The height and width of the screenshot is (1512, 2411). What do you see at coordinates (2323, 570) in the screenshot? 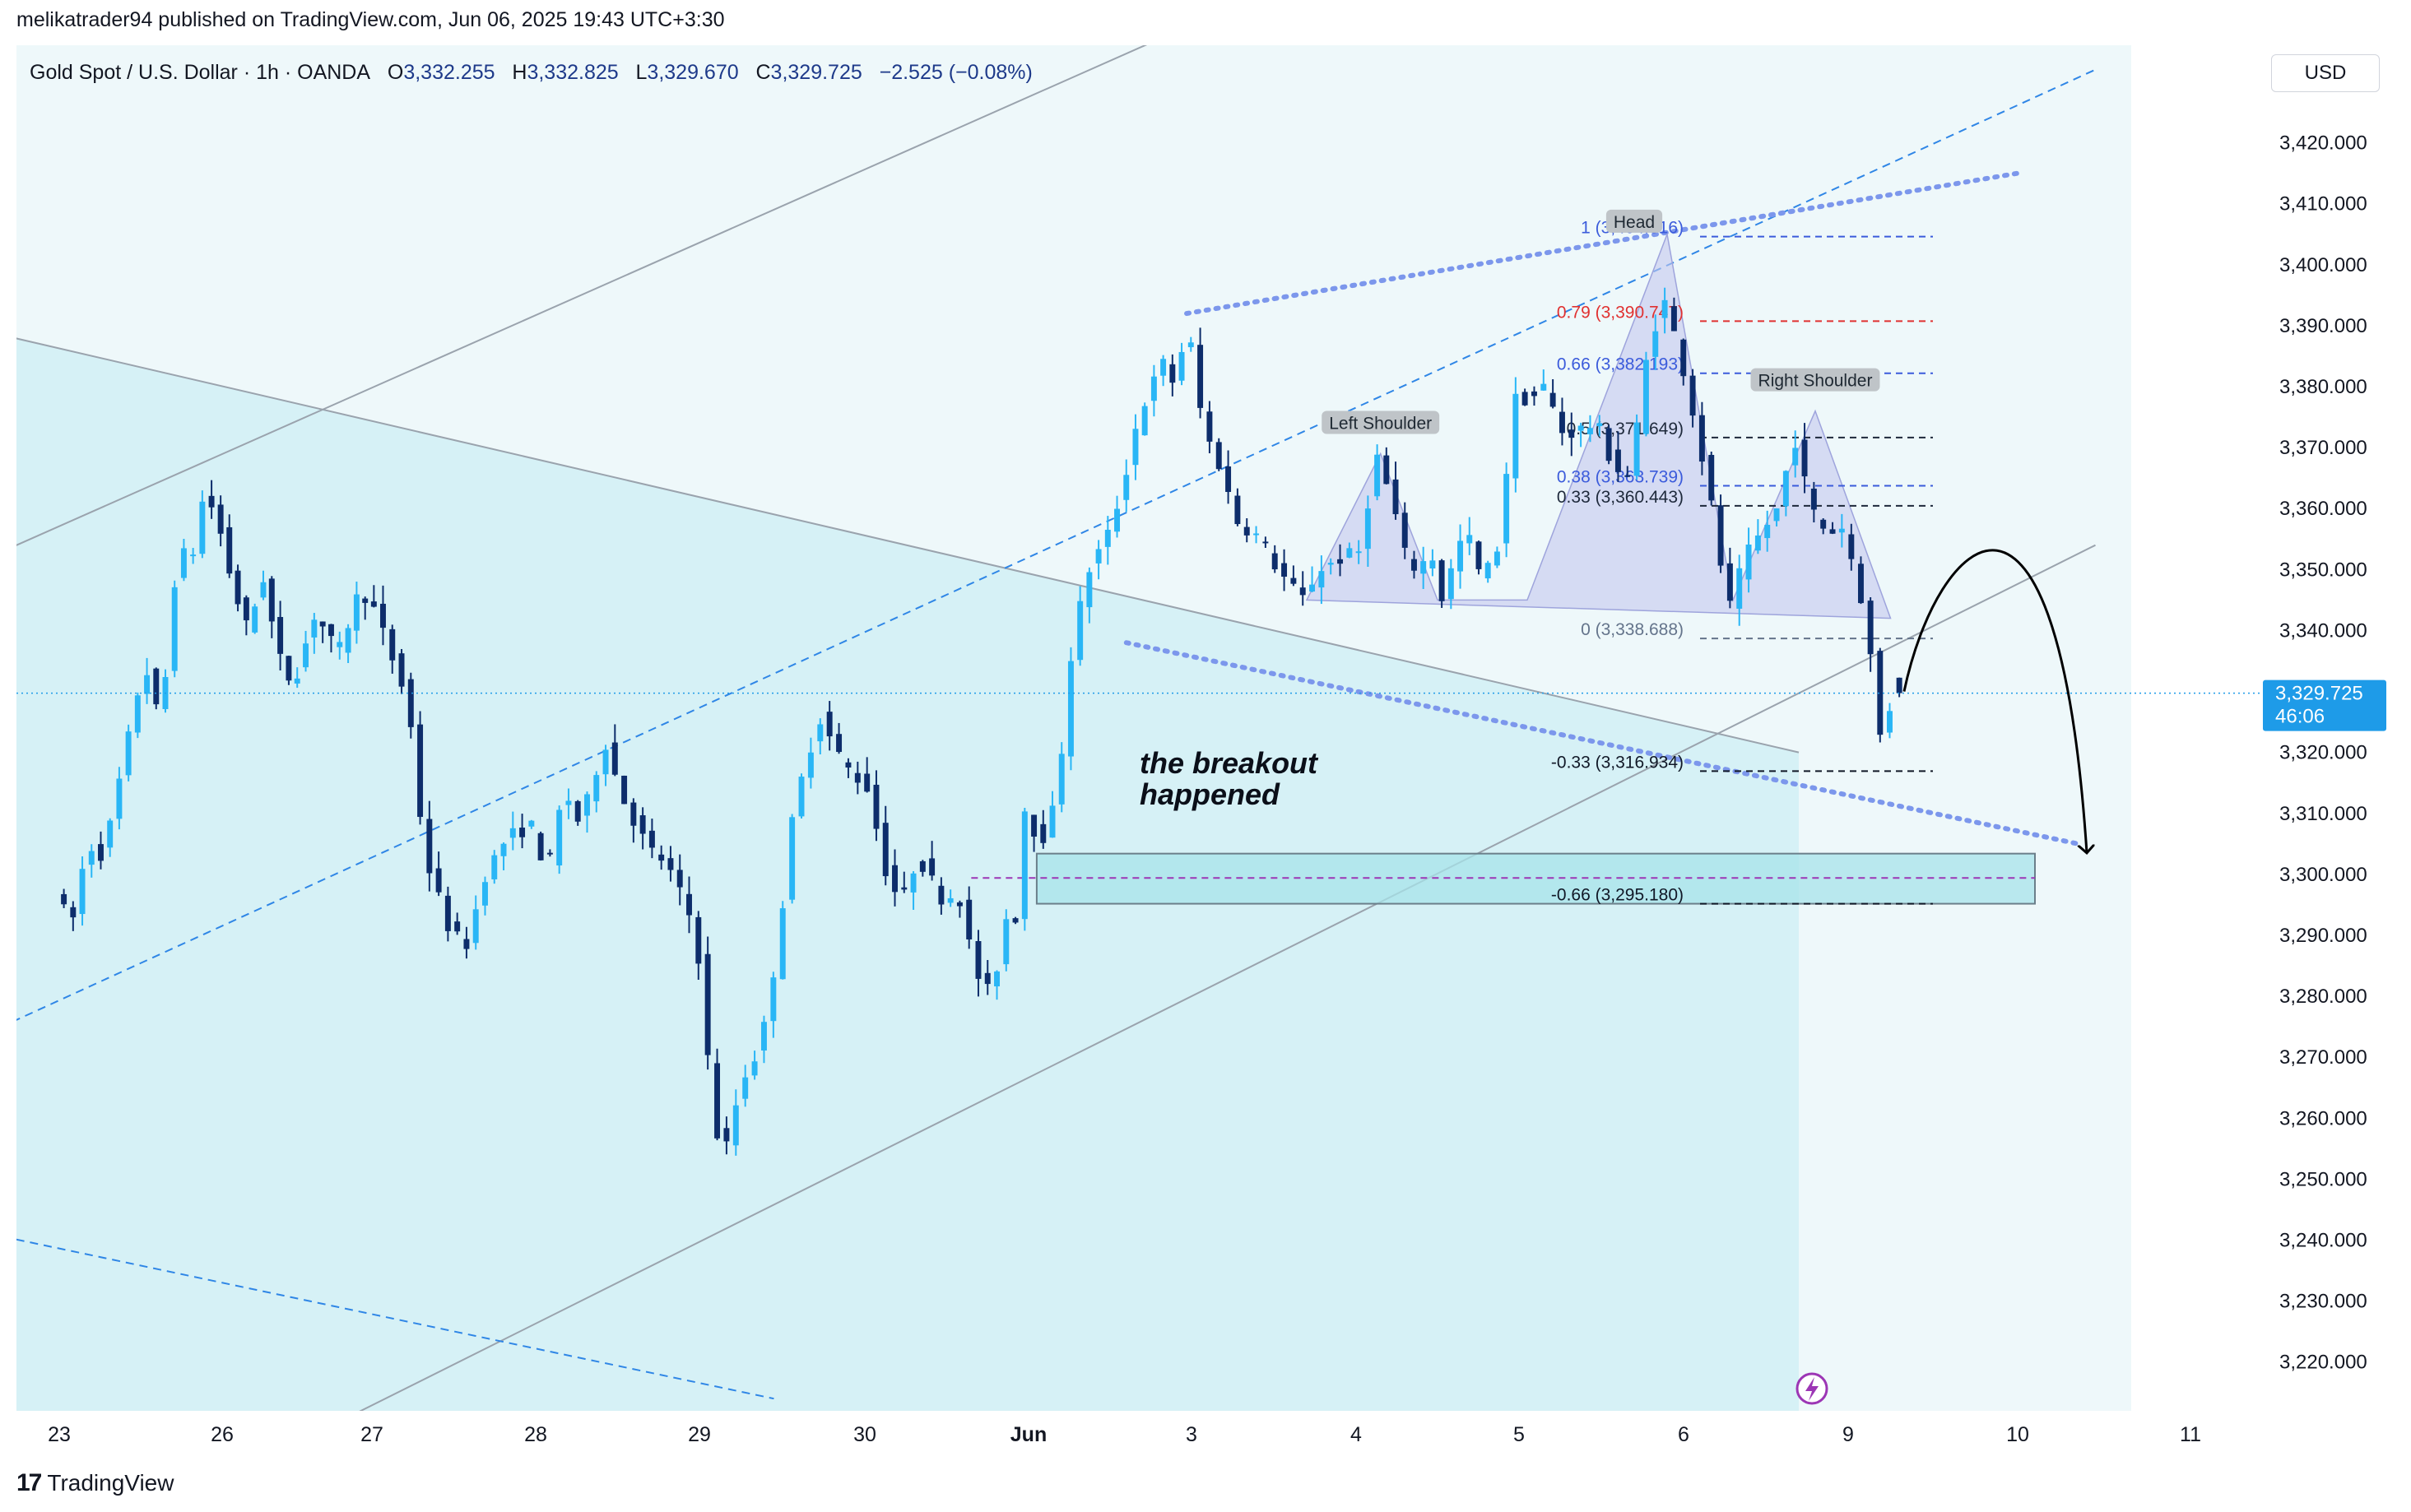
I see `price-tick-label: 3,350.000` at bounding box center [2323, 570].